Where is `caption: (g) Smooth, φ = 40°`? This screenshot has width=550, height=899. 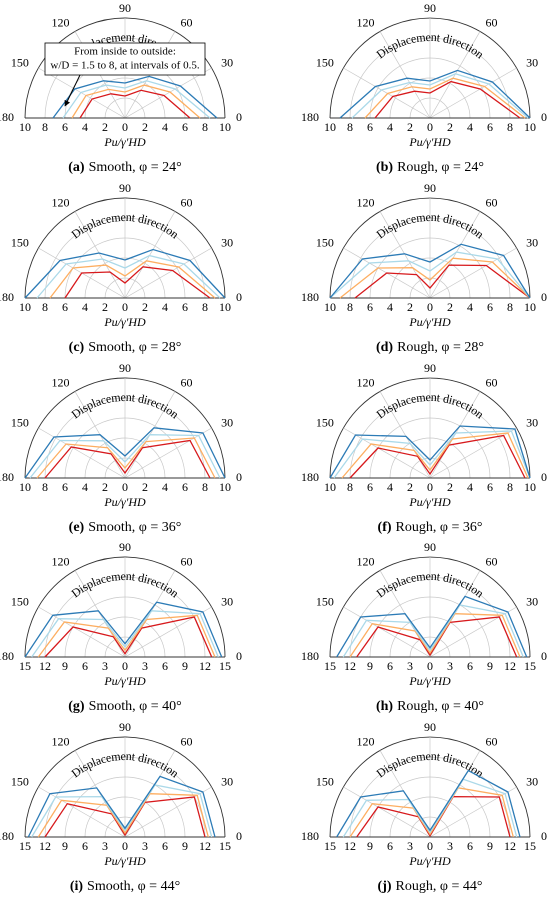
caption: (g) Smooth, φ = 40° is located at coordinates (124, 706).